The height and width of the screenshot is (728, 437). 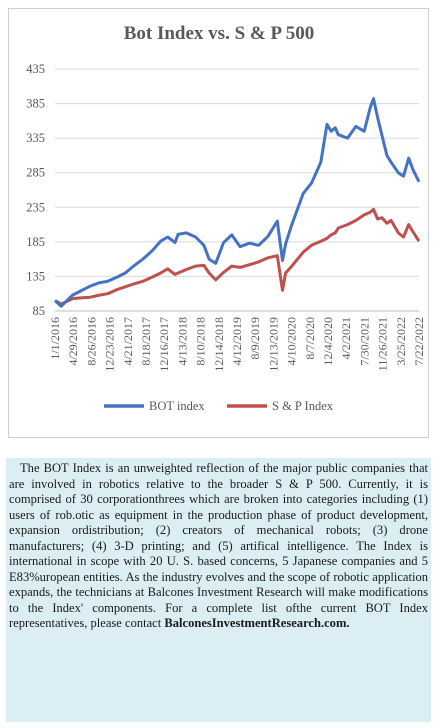 What do you see at coordinates (219, 33) in the screenshot?
I see `chart-title: Bot Index vs. S & P 500` at bounding box center [219, 33].